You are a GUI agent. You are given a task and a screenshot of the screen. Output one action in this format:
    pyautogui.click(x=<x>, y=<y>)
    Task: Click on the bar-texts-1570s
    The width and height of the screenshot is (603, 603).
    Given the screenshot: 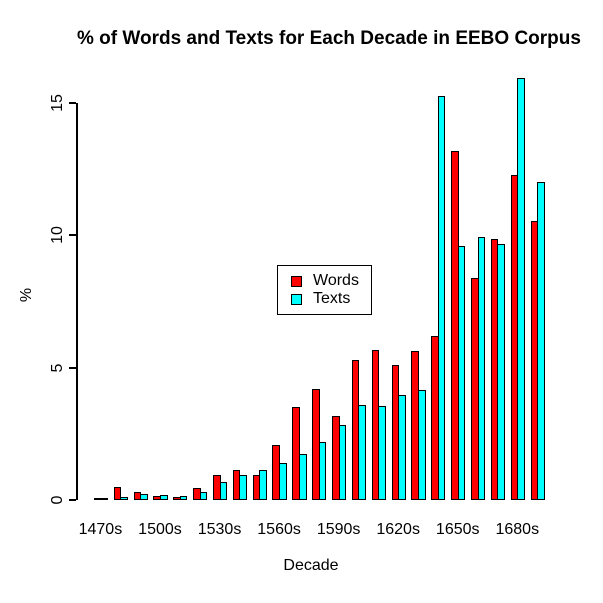 What is the action you would take?
    pyautogui.click(x=302, y=477)
    